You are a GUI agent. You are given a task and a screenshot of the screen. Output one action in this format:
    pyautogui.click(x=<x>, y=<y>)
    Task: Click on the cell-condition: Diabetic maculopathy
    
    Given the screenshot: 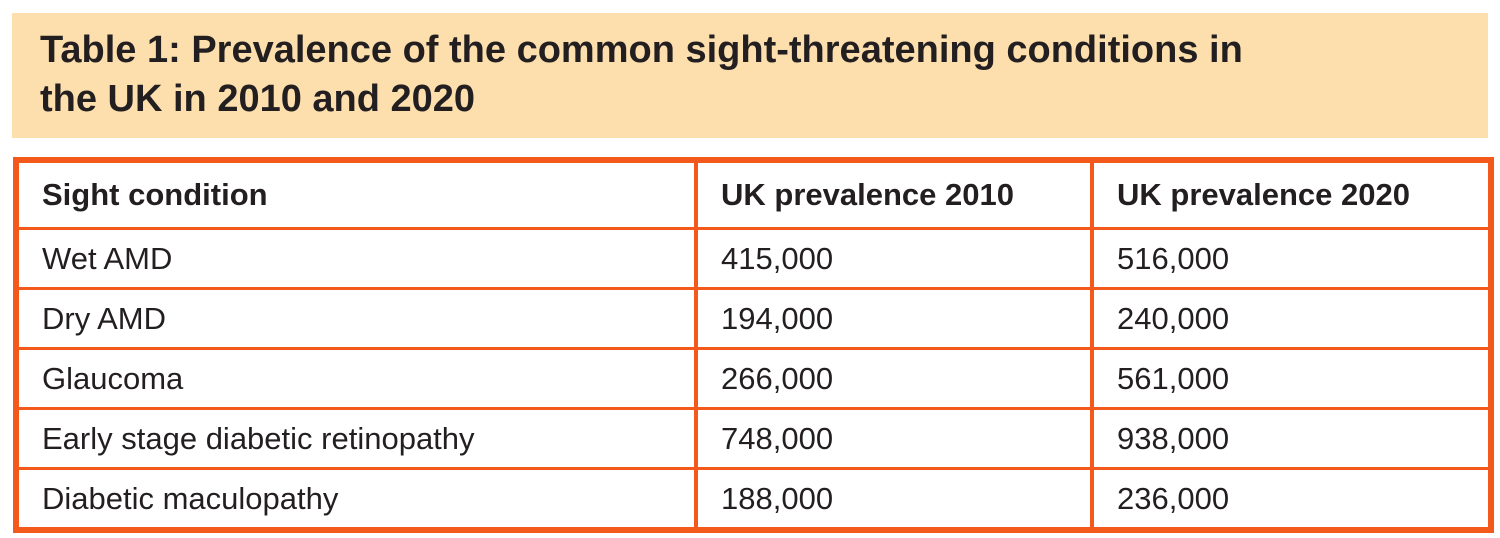 What is the action you would take?
    pyautogui.click(x=356, y=499)
    